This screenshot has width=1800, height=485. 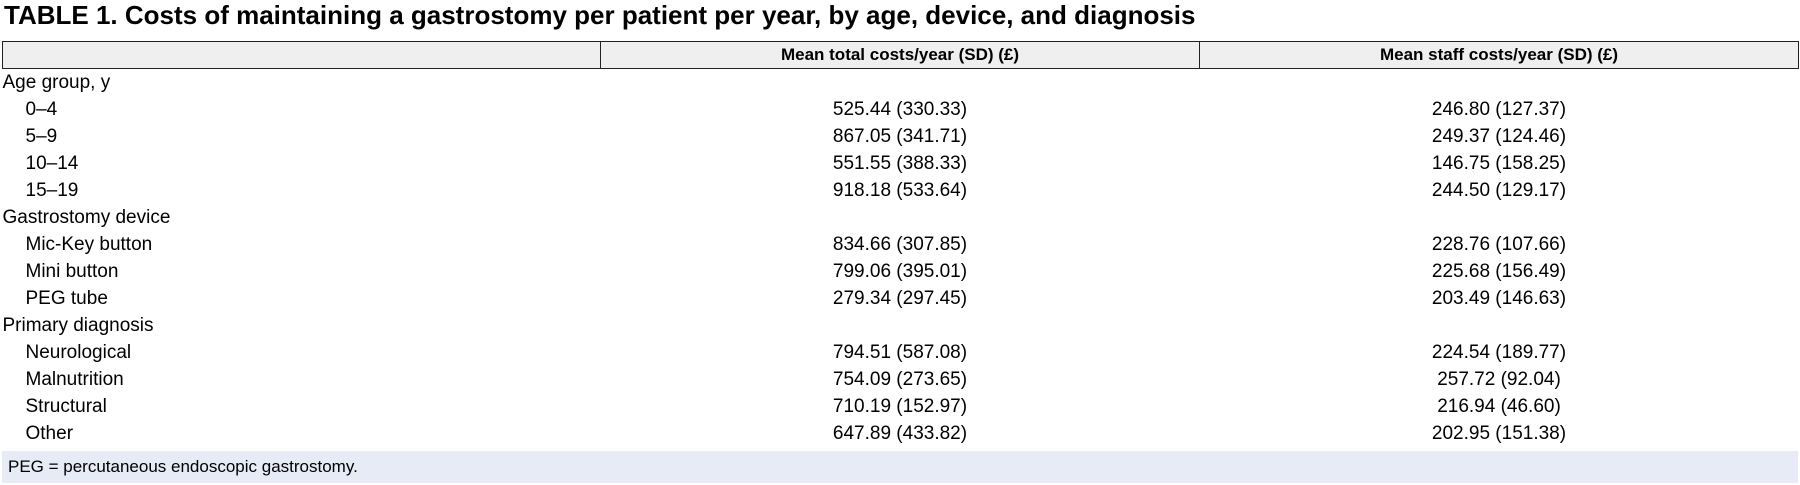 I want to click on data-row: 5–9 867.05 (341.71) 249.37 (124.46), so click(x=901, y=136).